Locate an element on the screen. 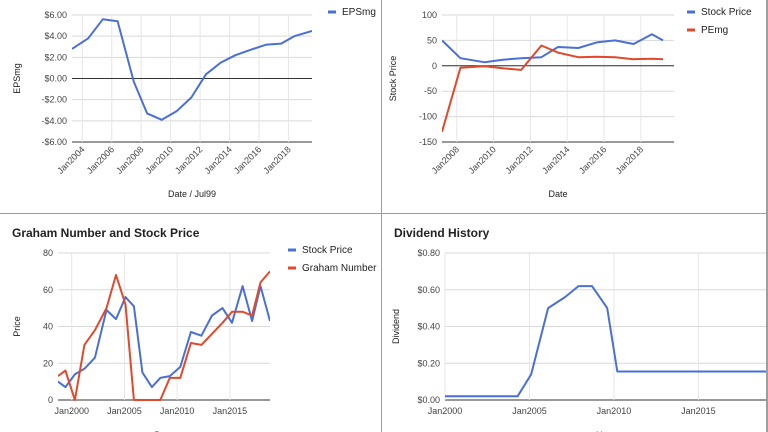  y-axis-title: Dividend is located at coordinates (396, 326).